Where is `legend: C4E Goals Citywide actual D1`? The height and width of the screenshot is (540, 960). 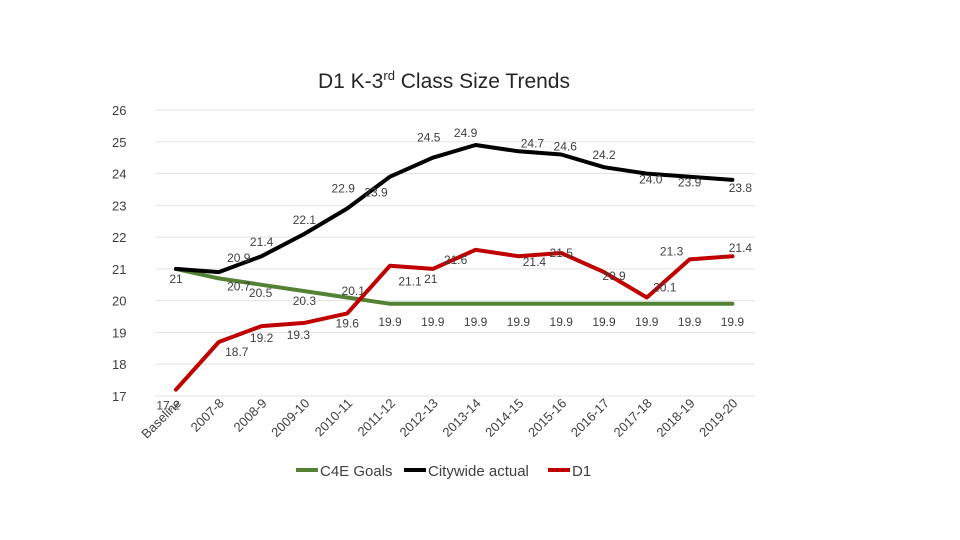 legend: C4E Goals Citywide actual D1 is located at coordinates (443, 471).